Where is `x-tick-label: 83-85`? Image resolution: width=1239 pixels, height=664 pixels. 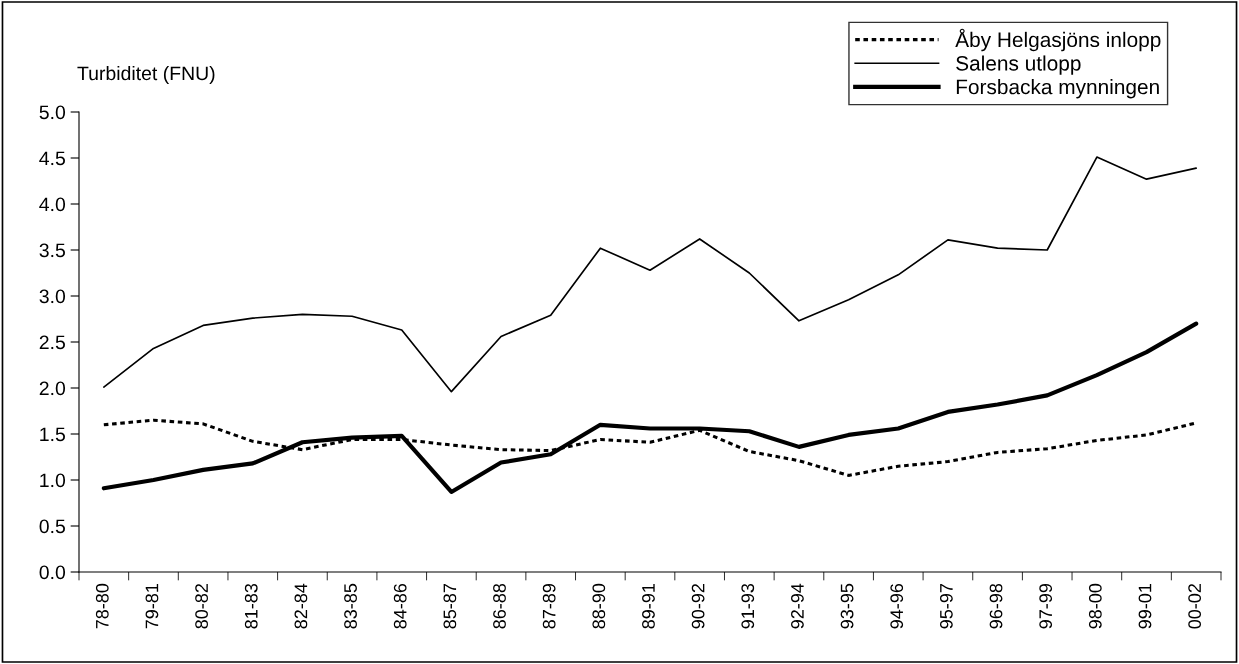
x-tick-label: 83-85 is located at coordinates (350, 606).